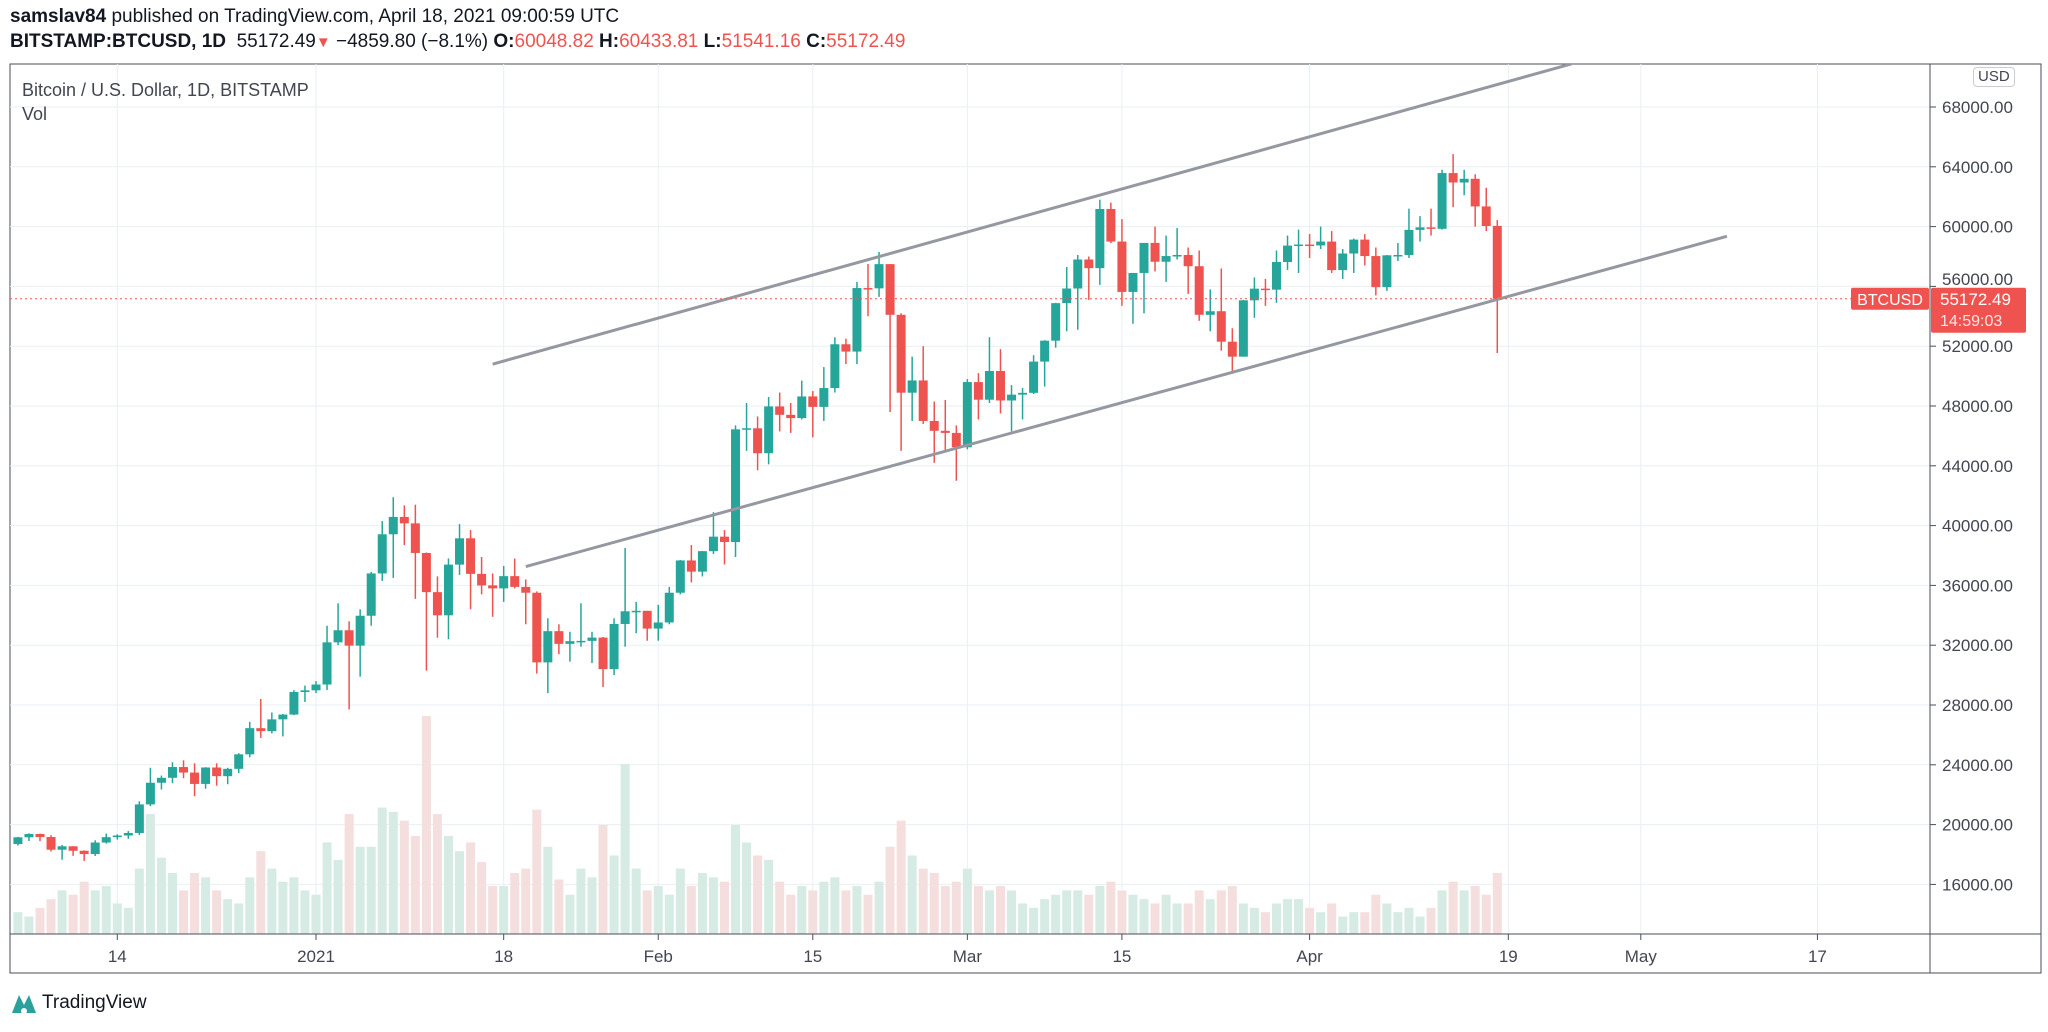 The image size is (2048, 1032). Describe the element at coordinates (1977, 346) in the screenshot. I see `y-tick-label: 52000.00` at that location.